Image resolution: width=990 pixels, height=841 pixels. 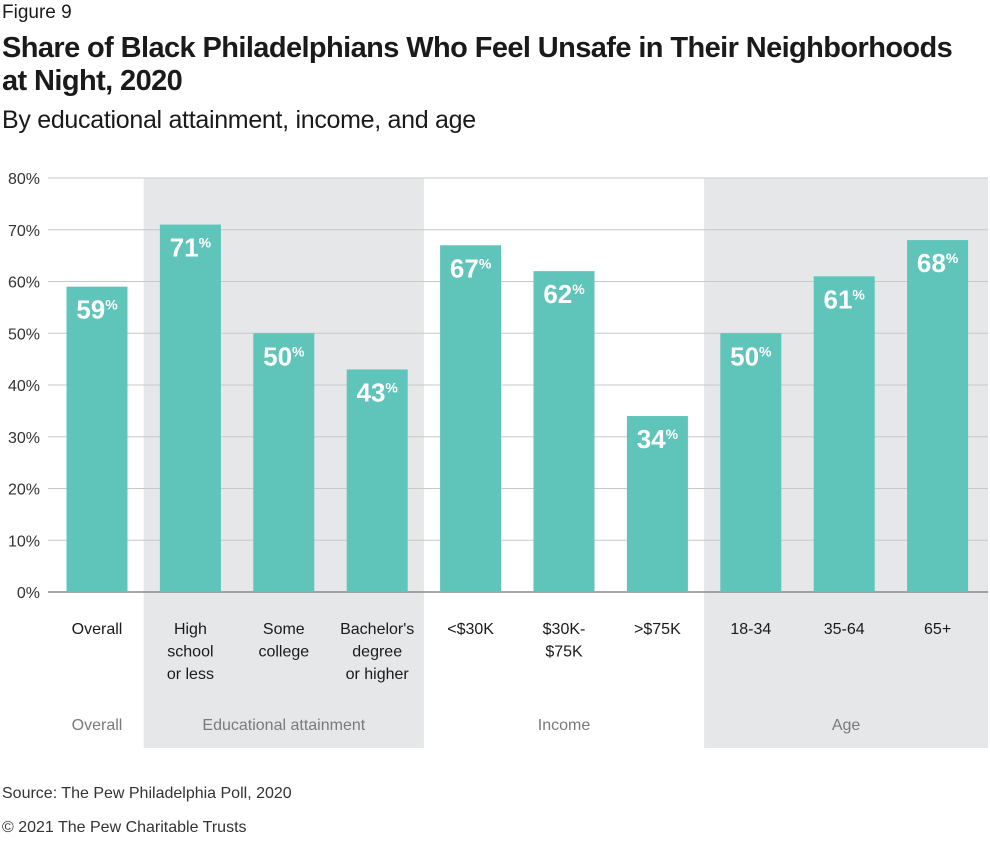 What do you see at coordinates (24, 334) in the screenshot?
I see `y-tick-label: 50%` at bounding box center [24, 334].